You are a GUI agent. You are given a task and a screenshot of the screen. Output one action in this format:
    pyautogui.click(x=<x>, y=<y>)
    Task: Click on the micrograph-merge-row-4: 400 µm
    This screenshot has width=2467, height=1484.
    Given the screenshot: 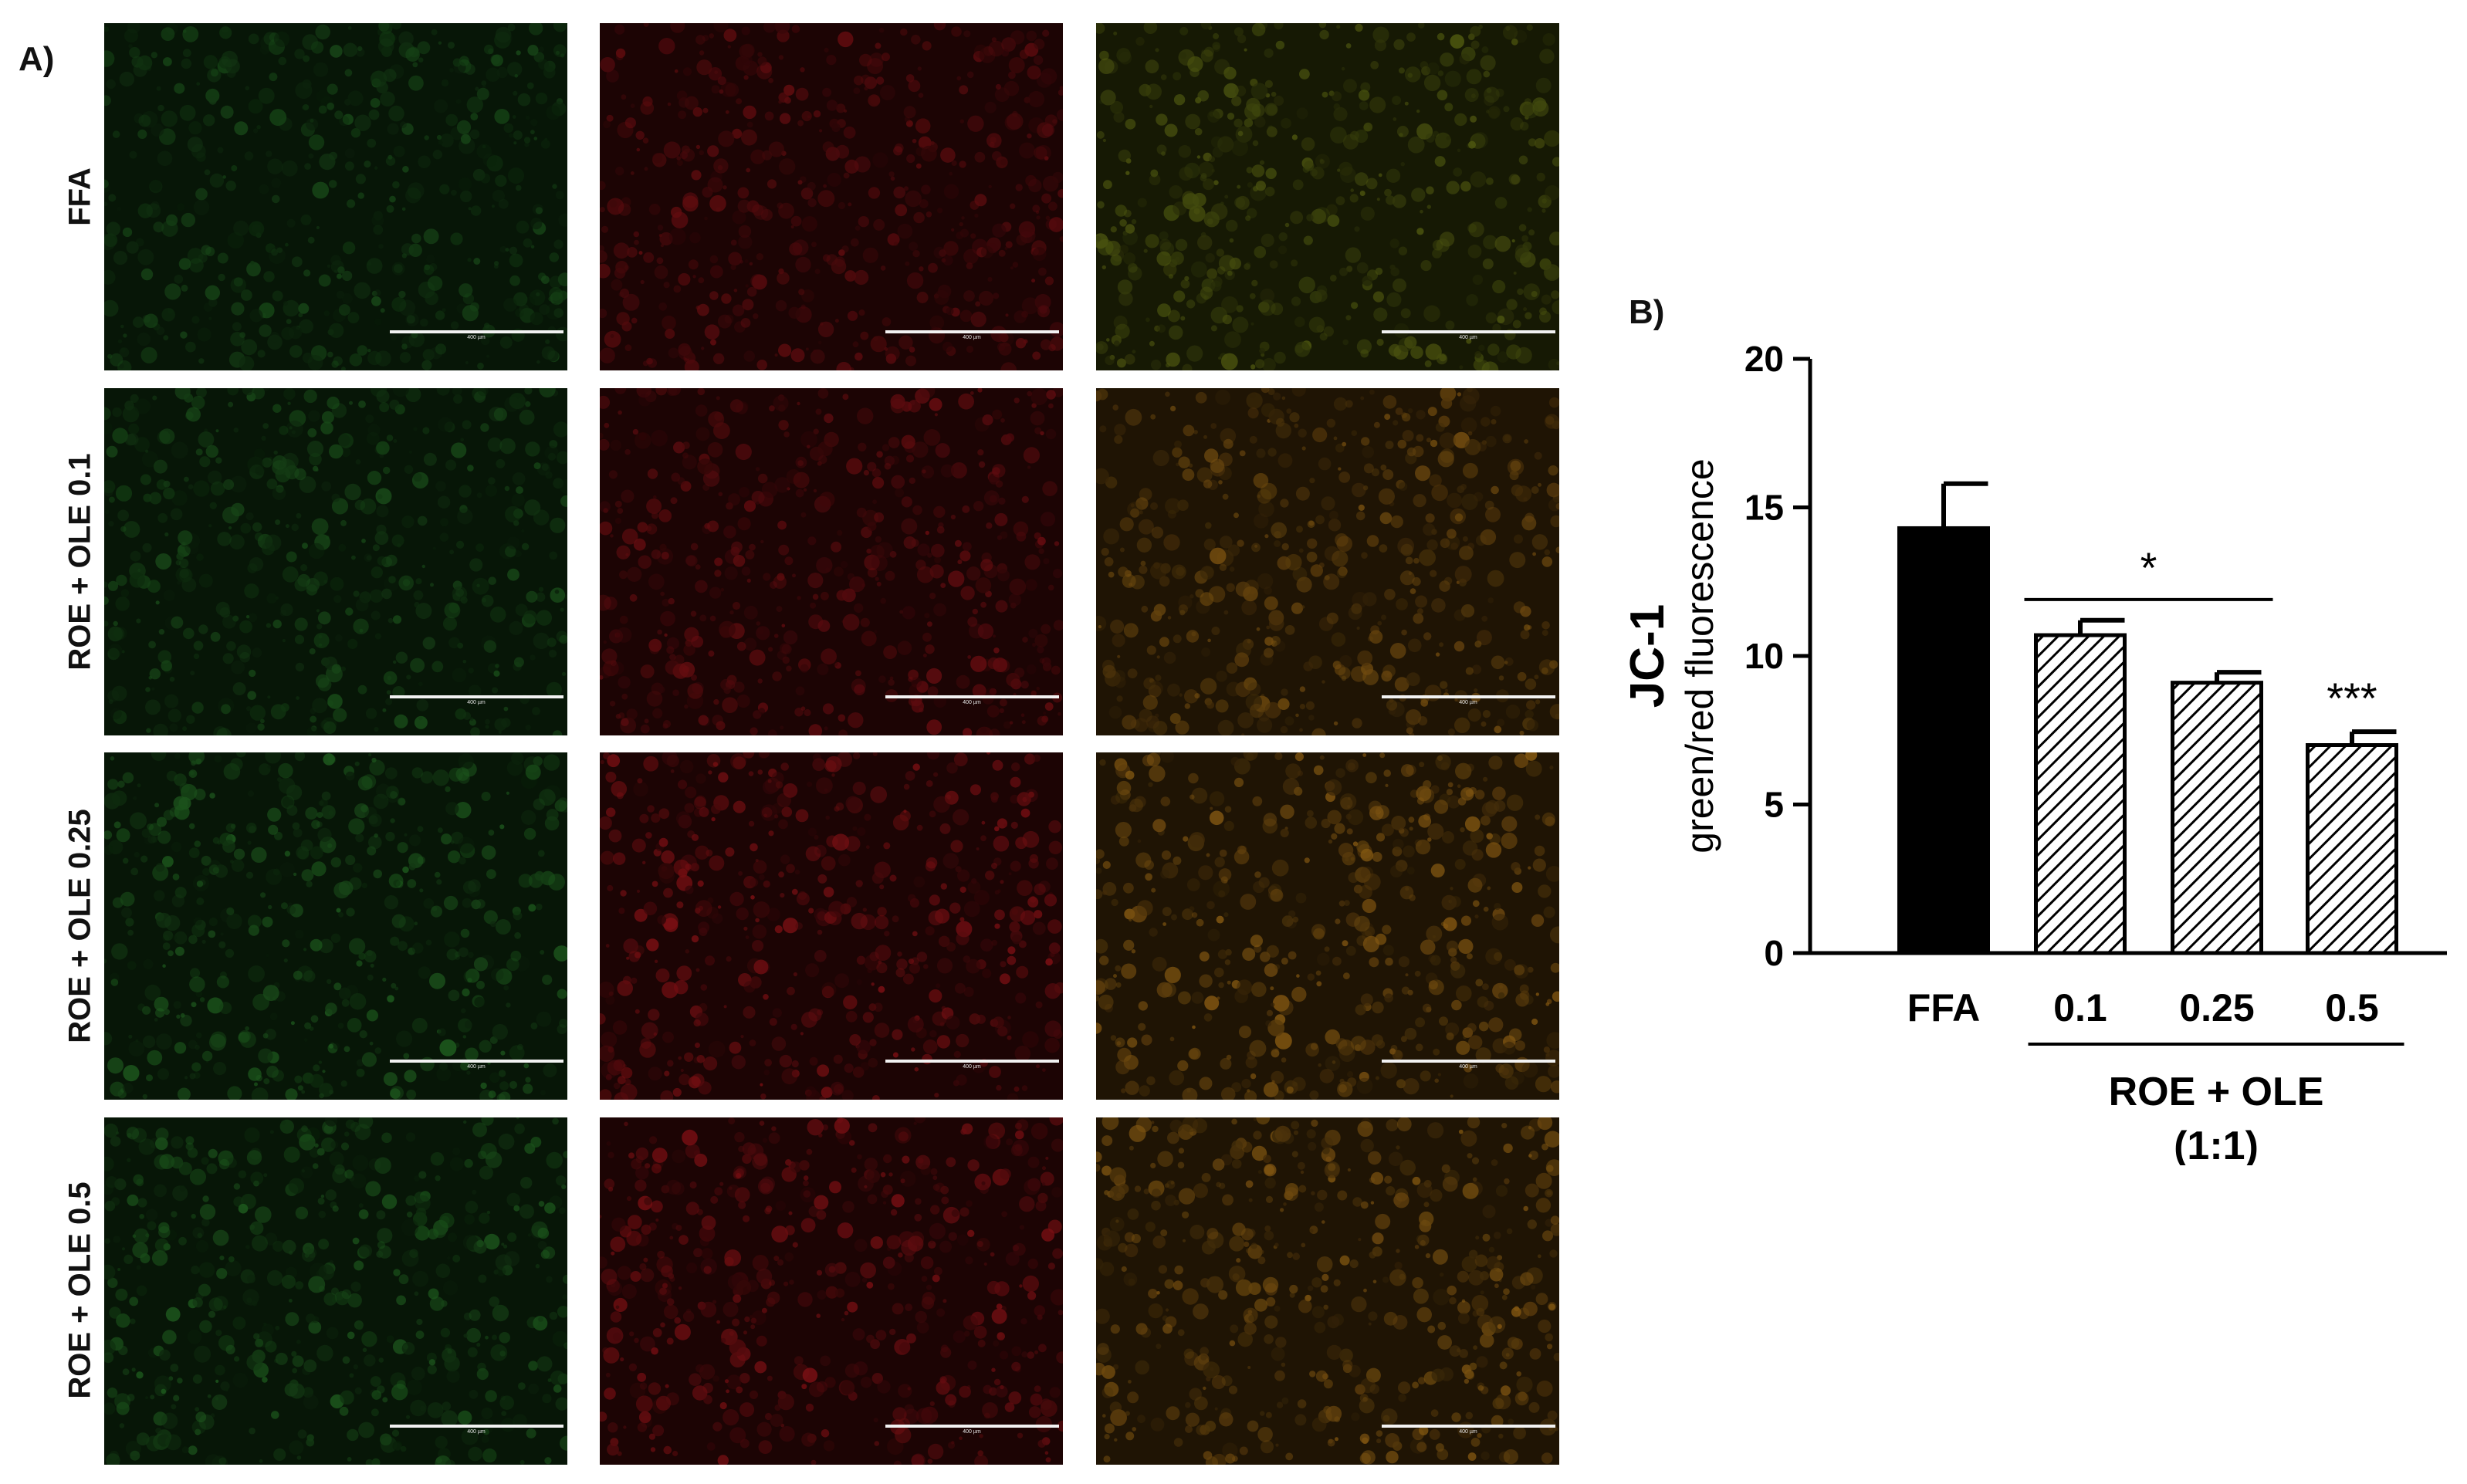 What is the action you would take?
    pyautogui.click(x=1327, y=1291)
    